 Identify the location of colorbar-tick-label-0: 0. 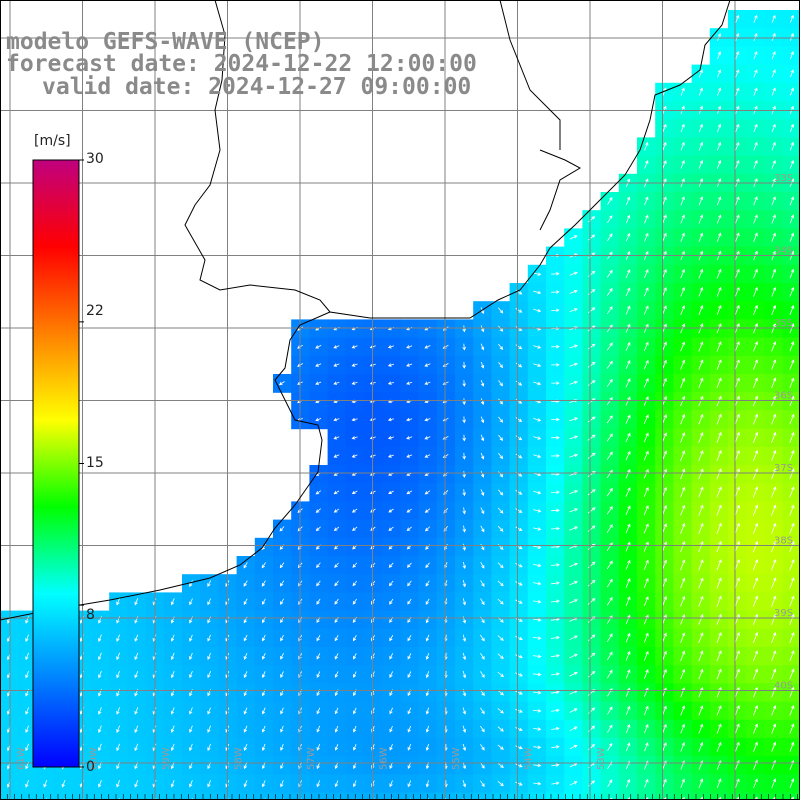
(90, 767).